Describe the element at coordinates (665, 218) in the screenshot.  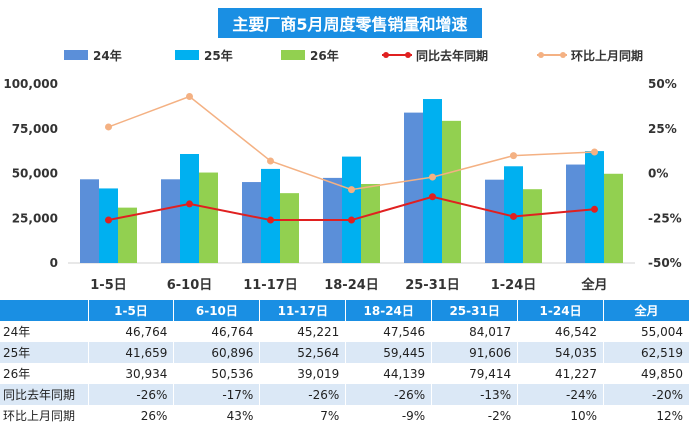
I see `y-right-tick-label: -25%` at that location.